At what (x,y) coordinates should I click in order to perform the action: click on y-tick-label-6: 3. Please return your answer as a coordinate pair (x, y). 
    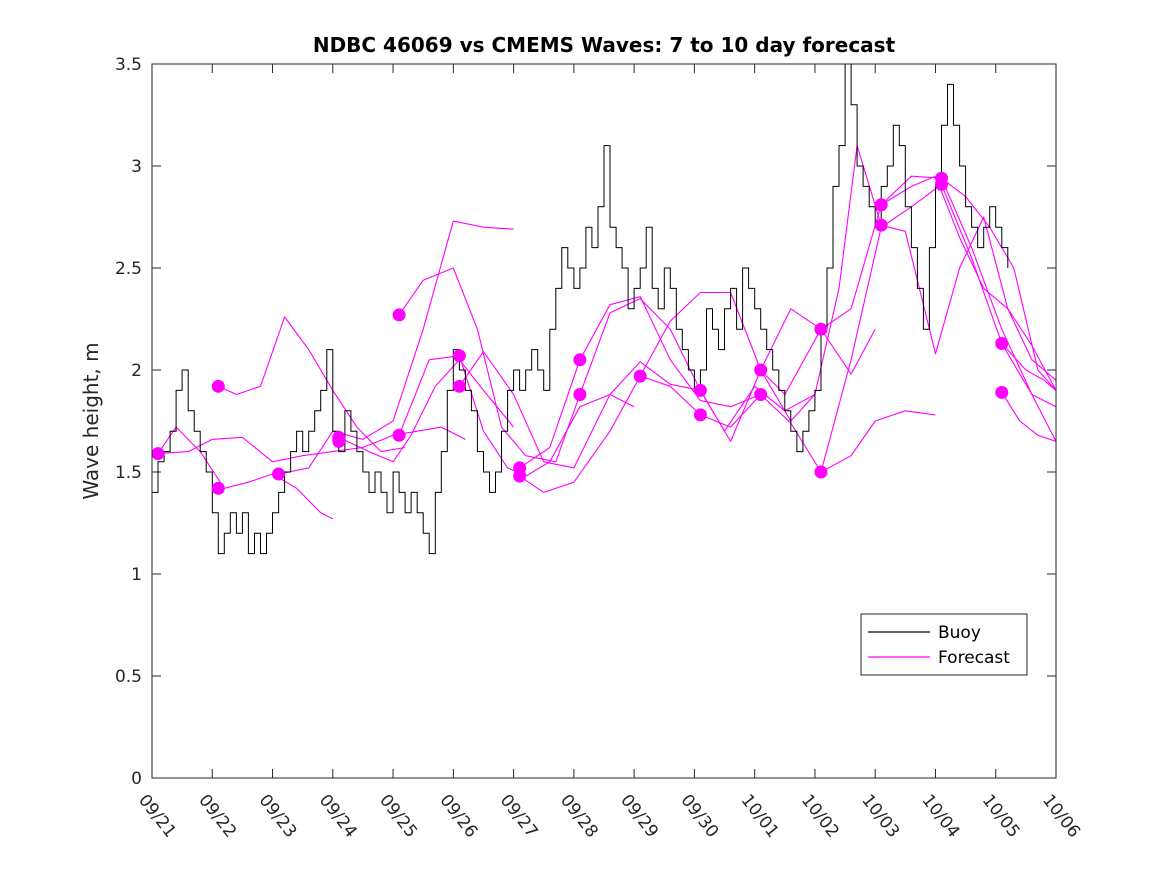
    Looking at the image, I should click on (136, 167).